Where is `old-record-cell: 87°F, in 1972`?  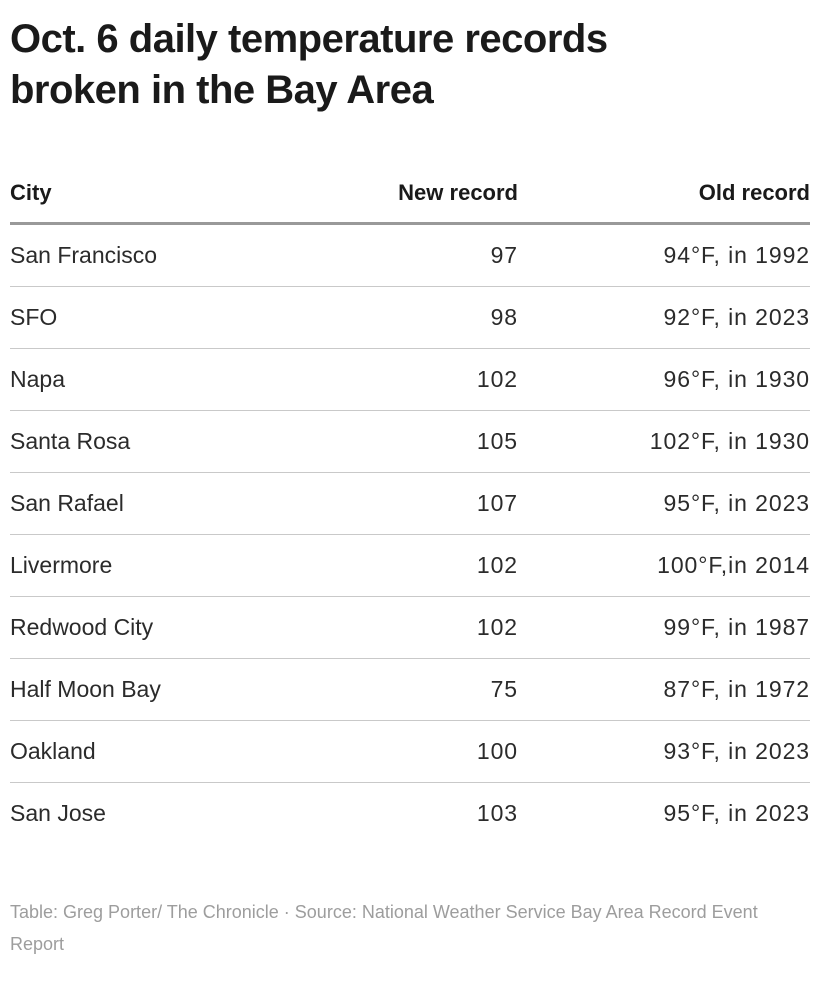
old-record-cell: 87°F, in 1972 is located at coordinates (664, 689).